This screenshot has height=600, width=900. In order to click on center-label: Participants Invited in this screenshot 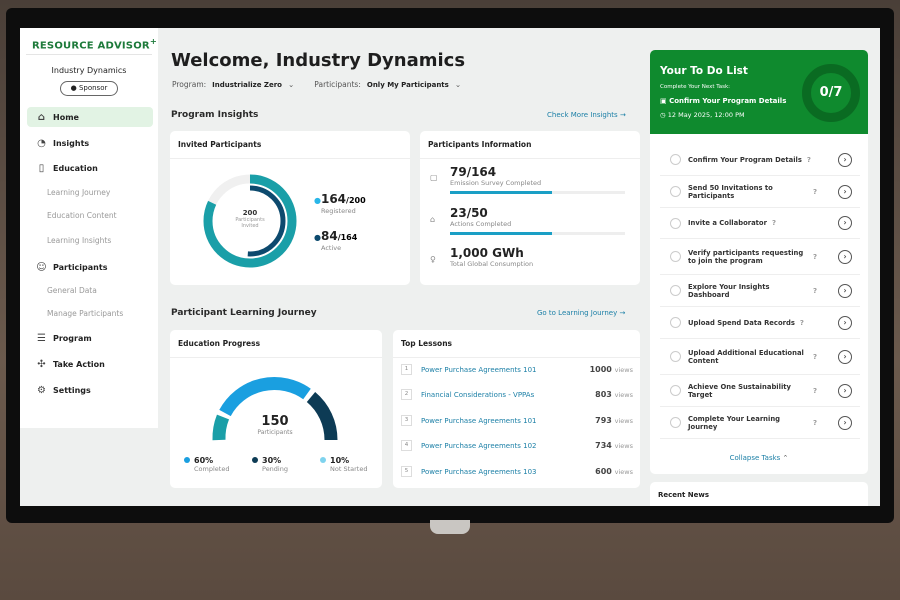, I will do `click(250, 223)`.